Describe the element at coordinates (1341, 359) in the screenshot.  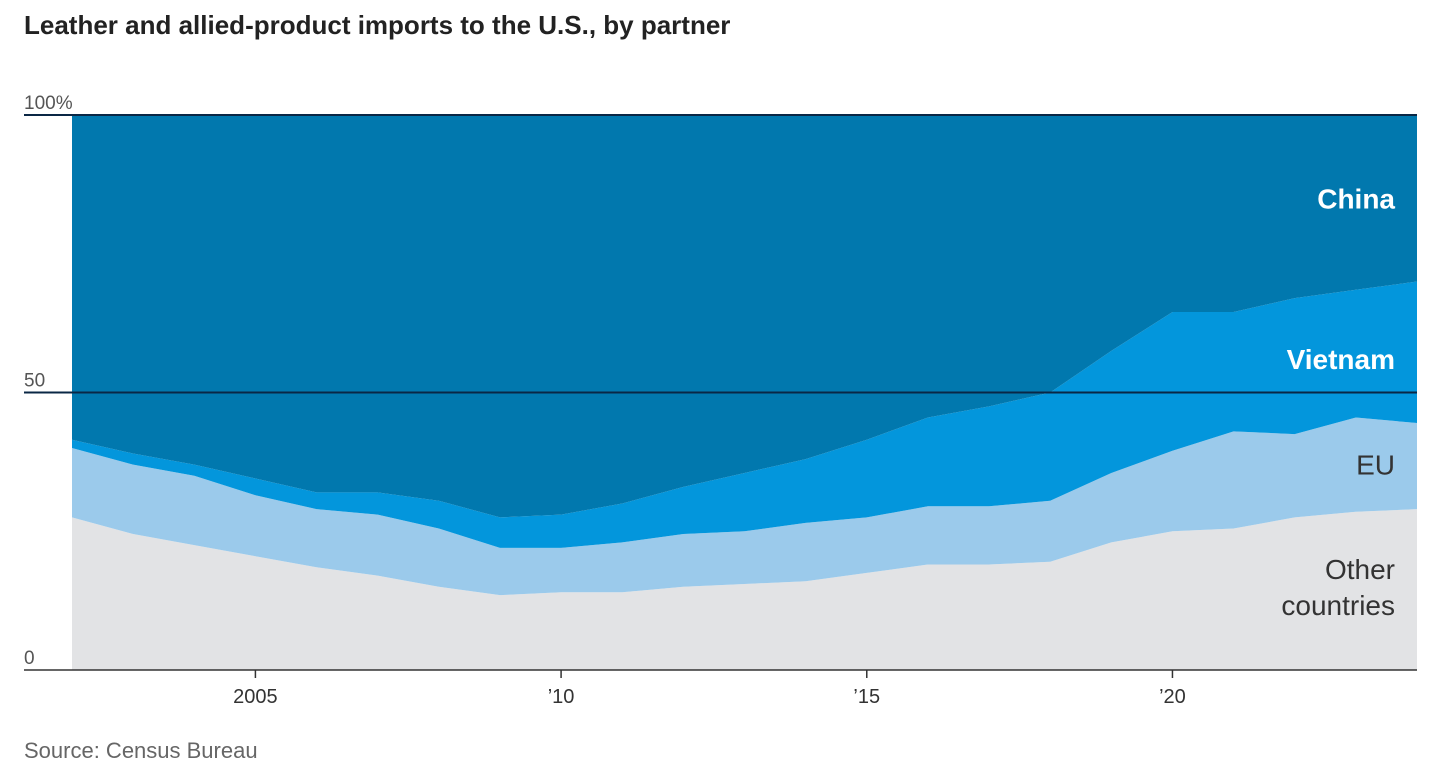
I see `series-label-vietnam: Vietnam` at that location.